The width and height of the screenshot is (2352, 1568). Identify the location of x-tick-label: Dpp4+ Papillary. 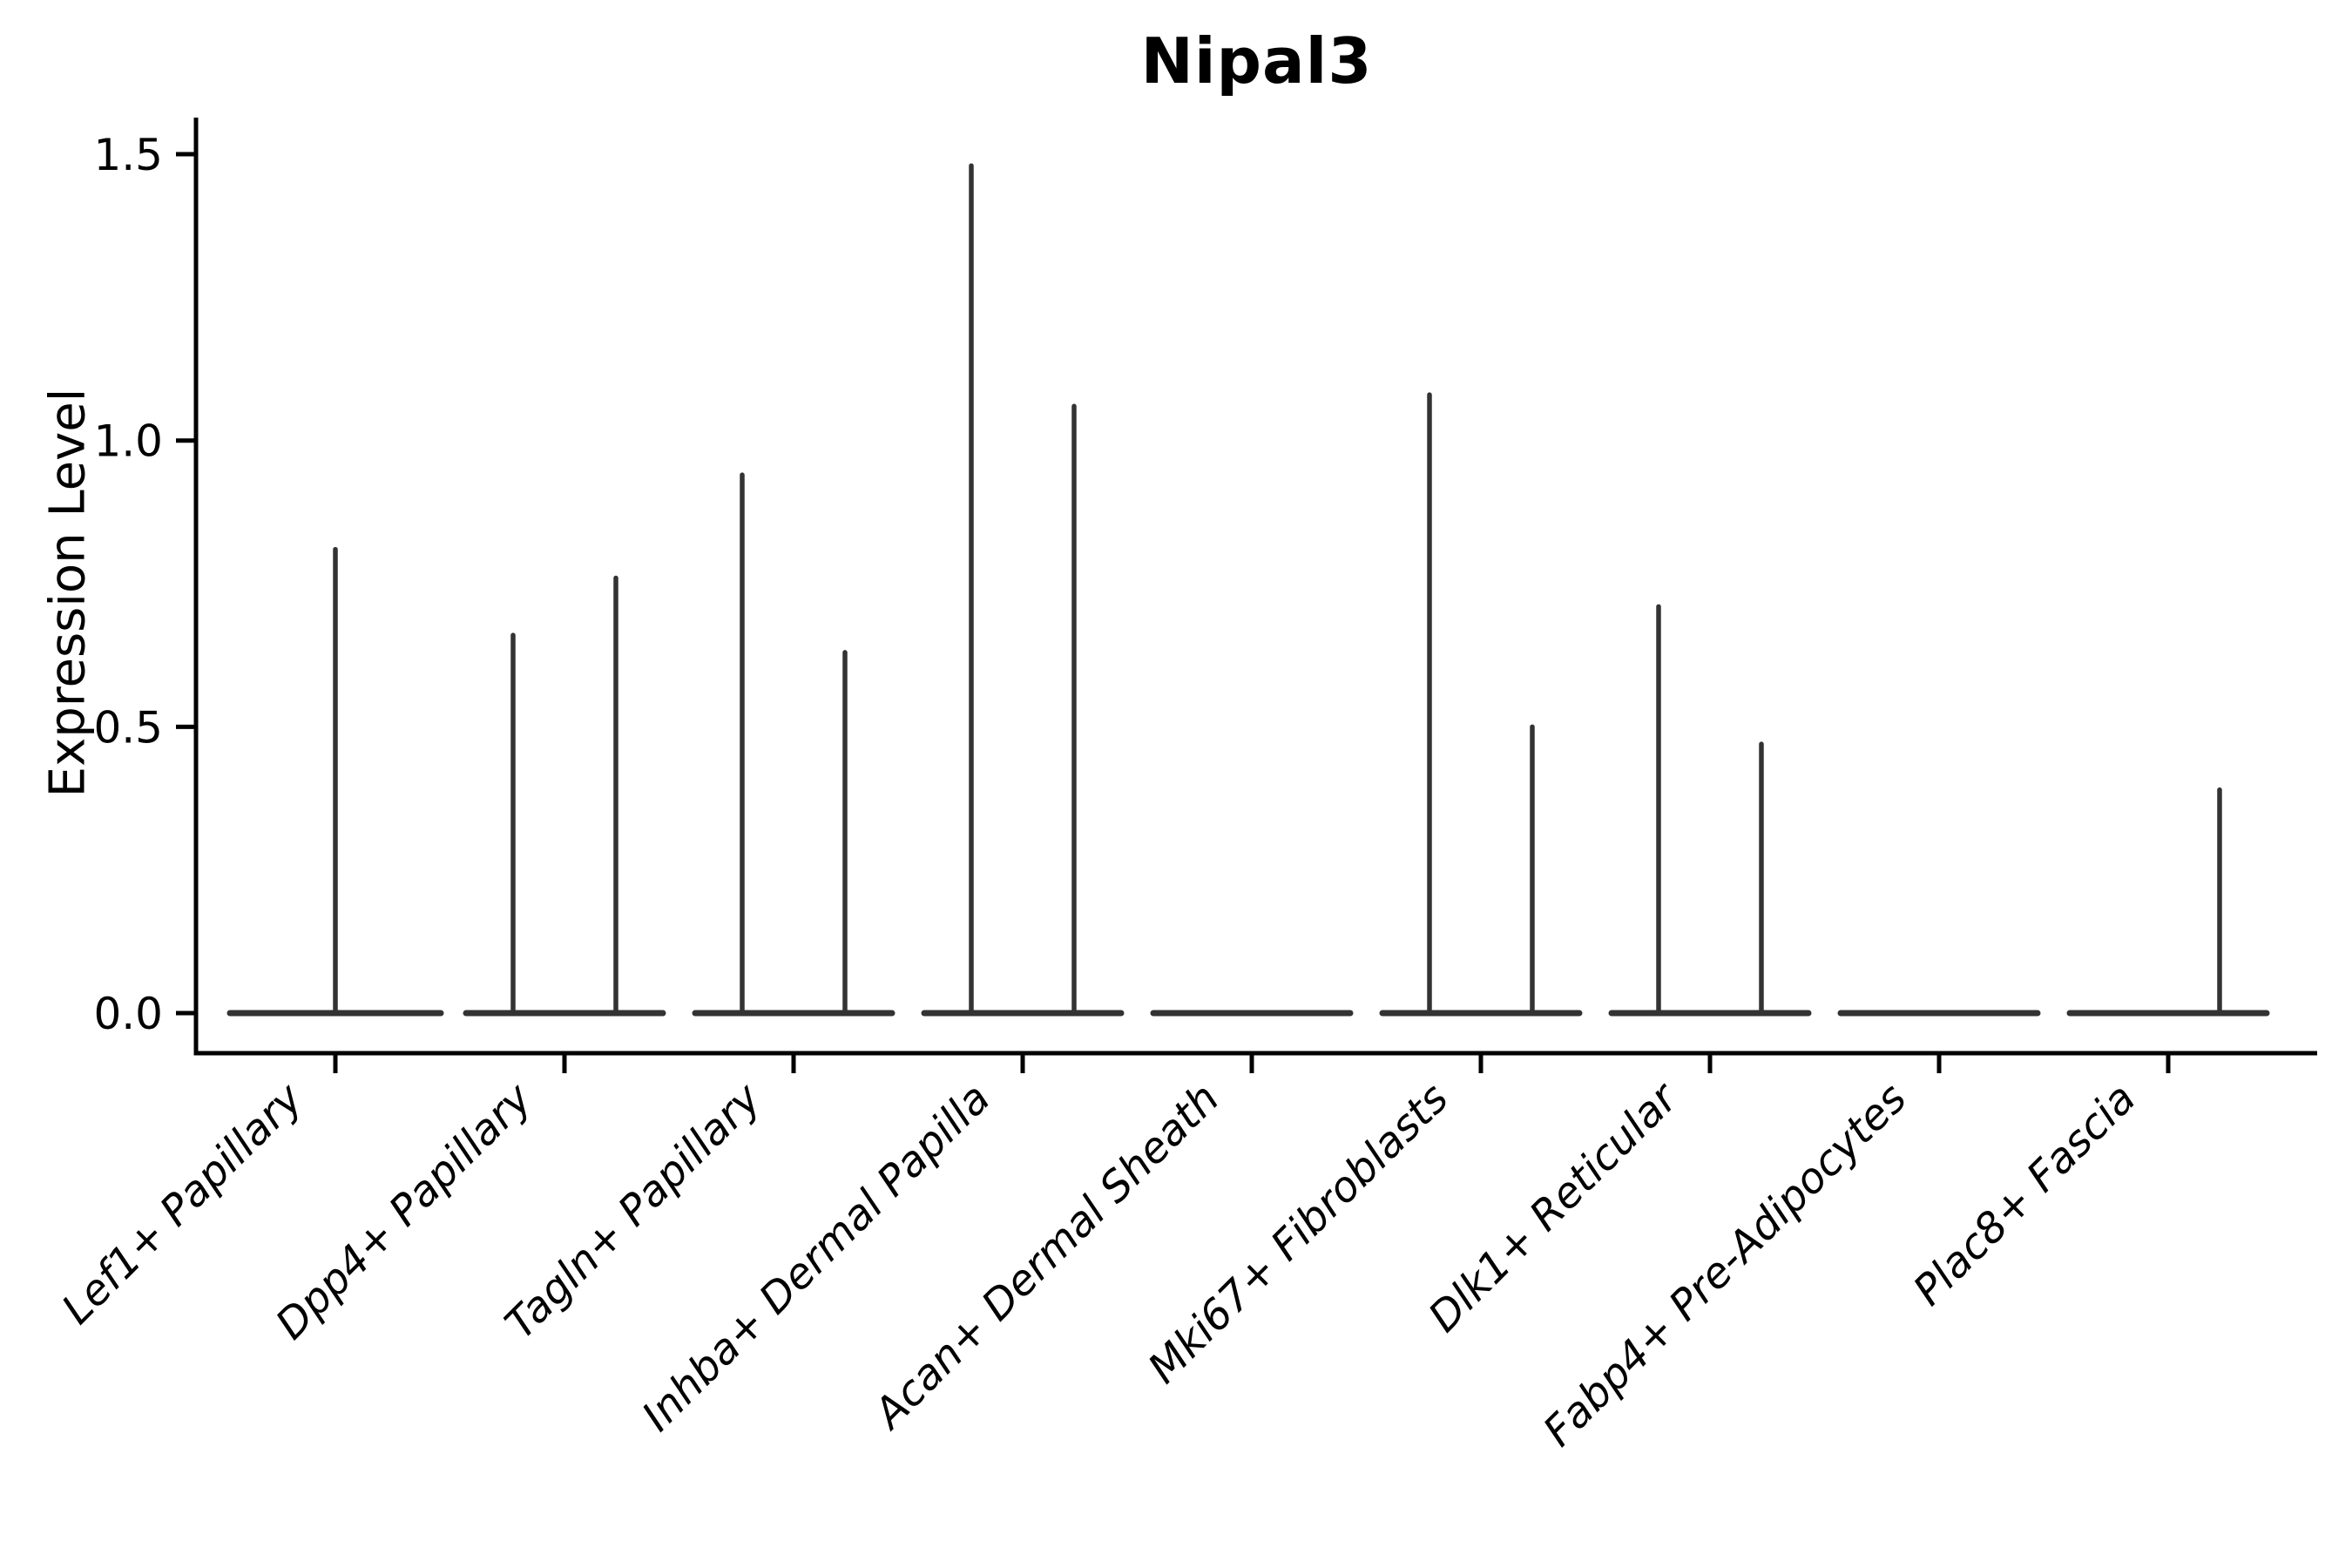
(405, 1211).